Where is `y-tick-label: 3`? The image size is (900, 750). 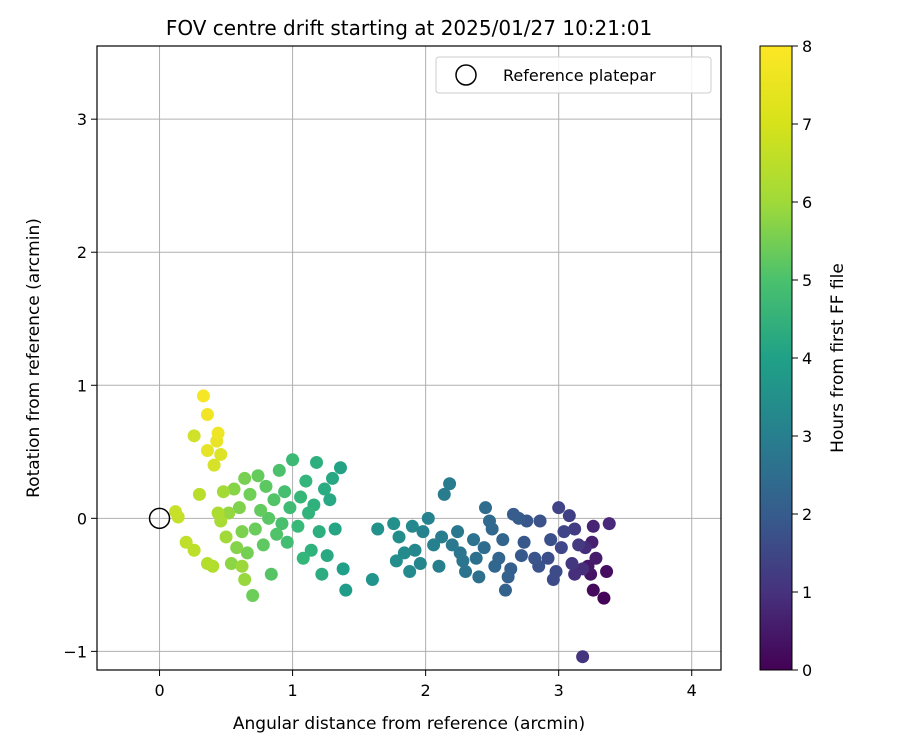 y-tick-label: 3 is located at coordinates (82, 119).